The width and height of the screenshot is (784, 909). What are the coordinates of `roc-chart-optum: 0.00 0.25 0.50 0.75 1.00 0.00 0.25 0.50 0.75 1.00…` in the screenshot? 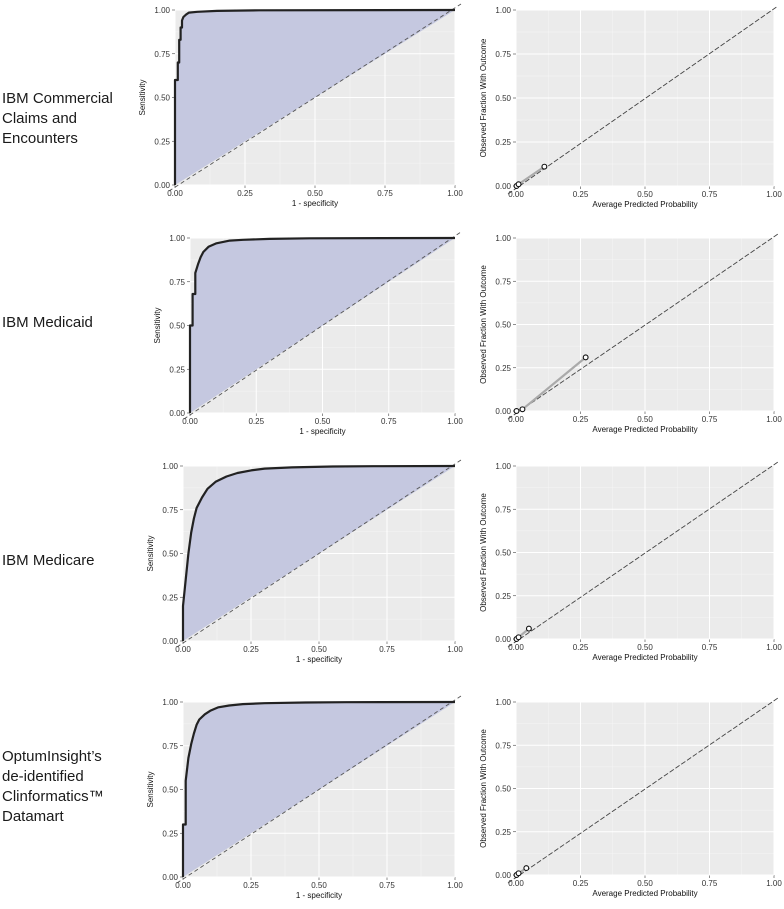 It's located at (304, 797).